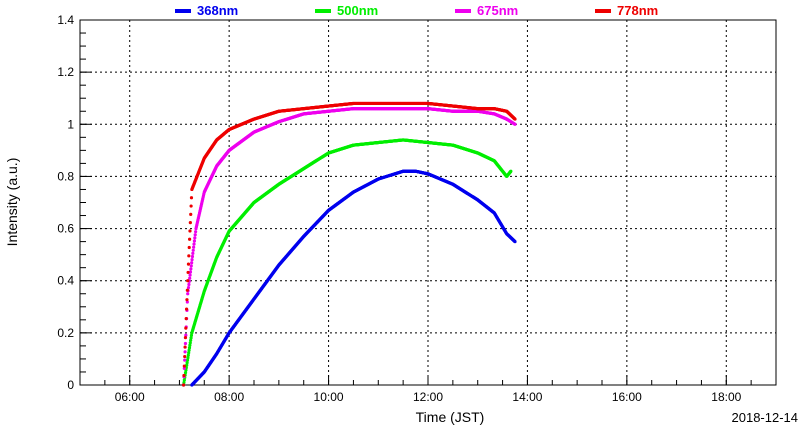  What do you see at coordinates (65, 281) in the screenshot?
I see `y-tick-label: 0.4` at bounding box center [65, 281].